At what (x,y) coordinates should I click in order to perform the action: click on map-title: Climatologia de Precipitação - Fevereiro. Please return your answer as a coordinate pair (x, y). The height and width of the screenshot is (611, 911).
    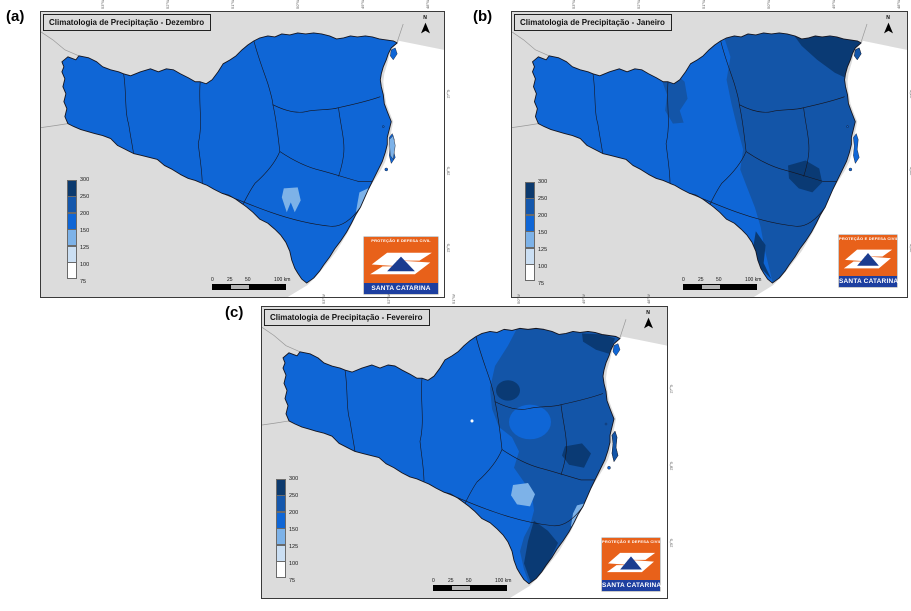
    Looking at the image, I should click on (347, 317).